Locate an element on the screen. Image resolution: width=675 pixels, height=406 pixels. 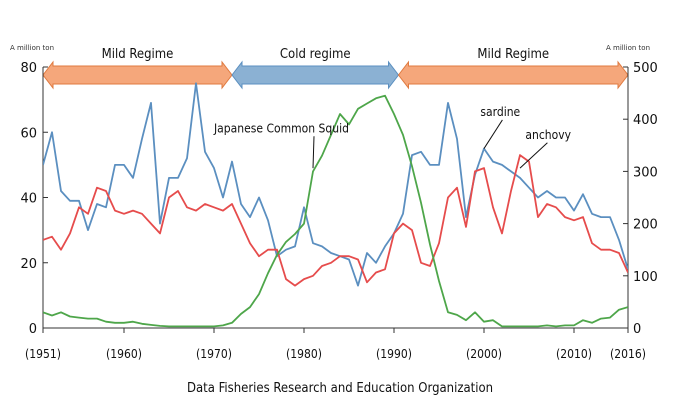
right-tick-label: 500 is located at coordinates (645, 68).